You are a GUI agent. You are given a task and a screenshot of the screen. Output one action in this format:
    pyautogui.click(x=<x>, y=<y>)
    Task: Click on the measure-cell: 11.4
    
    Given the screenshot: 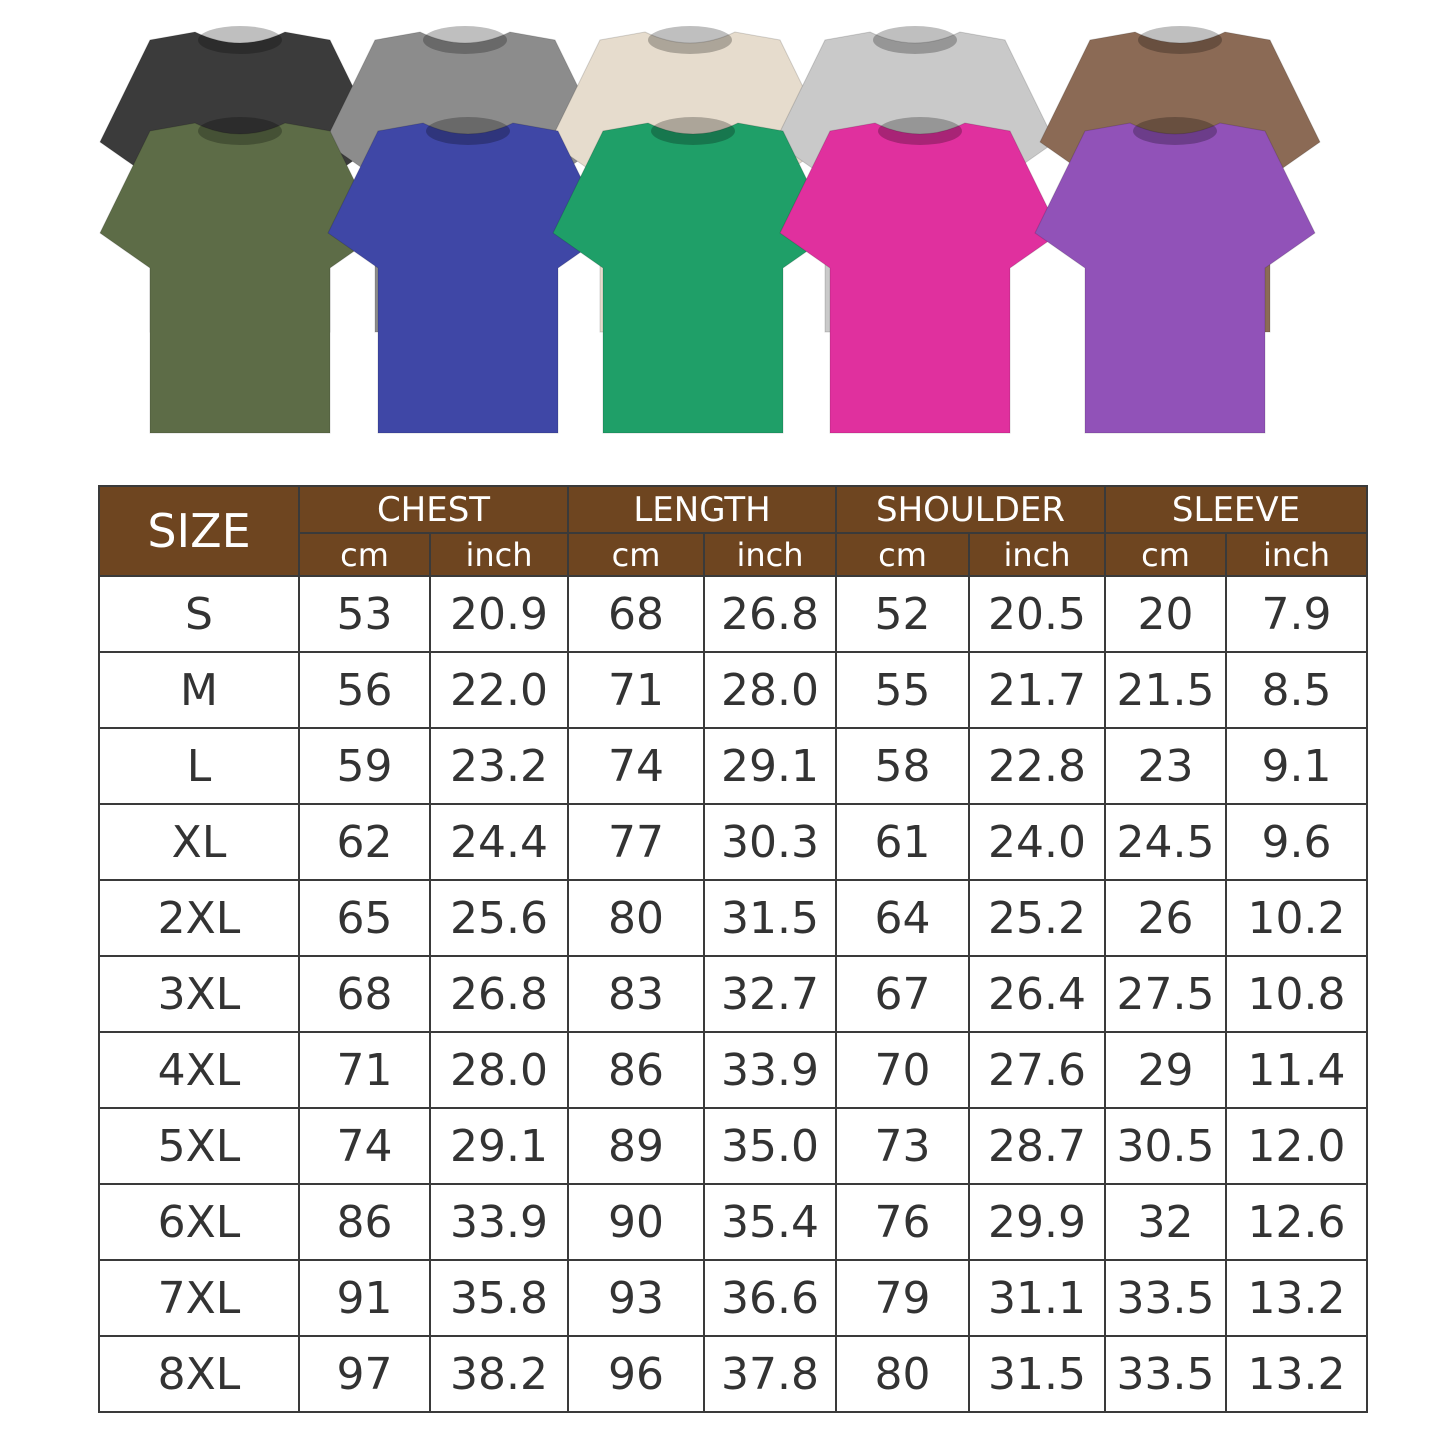 What is the action you would take?
    pyautogui.click(x=1297, y=1070)
    